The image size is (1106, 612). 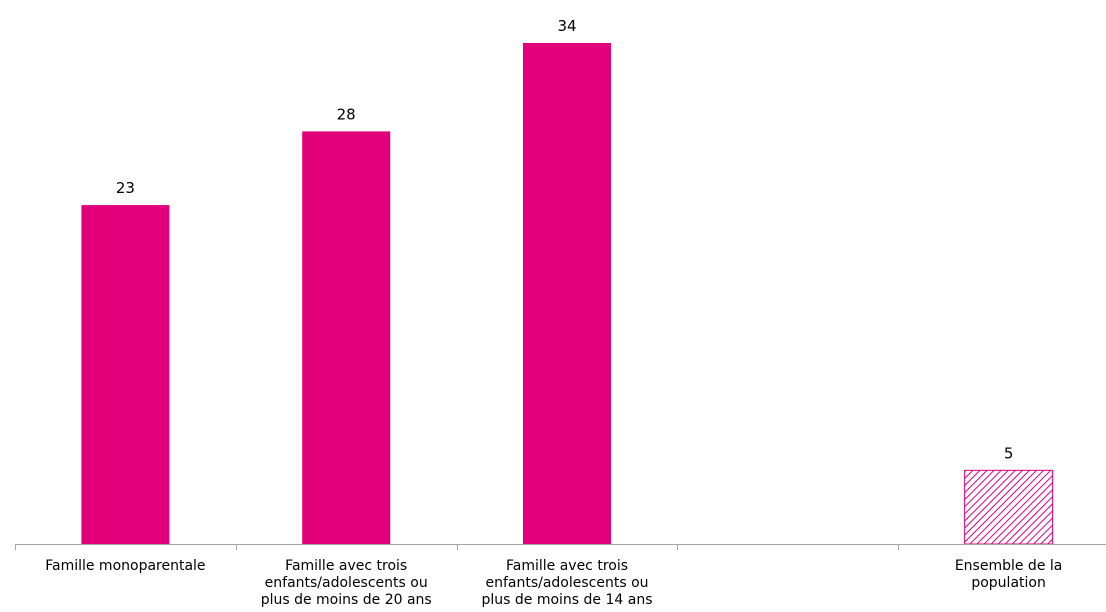 I want to click on data-label-1: 28, so click(x=346, y=114).